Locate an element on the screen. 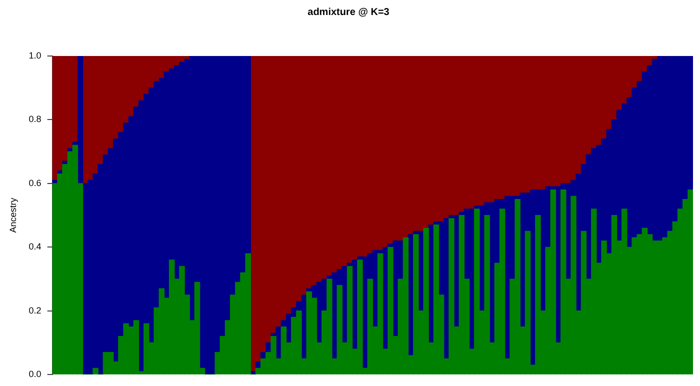 Image resolution: width=700 pixels, height=386 pixels. y-tick-label: 0.8 is located at coordinates (35, 119).